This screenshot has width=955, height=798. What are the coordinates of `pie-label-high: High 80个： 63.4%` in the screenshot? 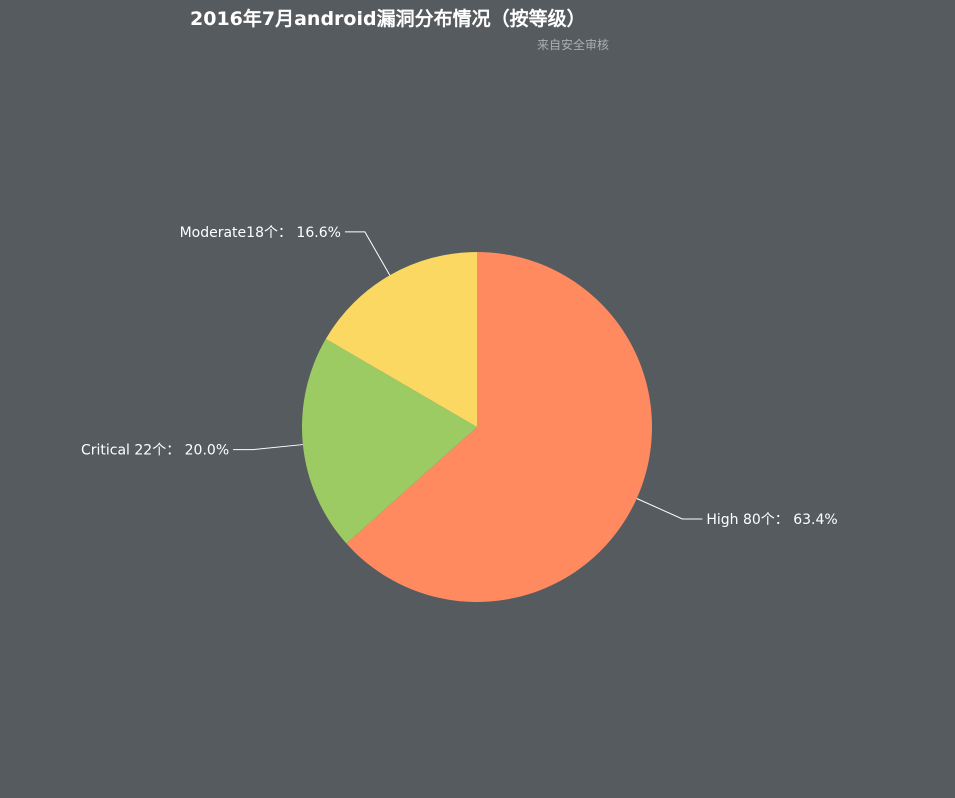 It's located at (771, 520).